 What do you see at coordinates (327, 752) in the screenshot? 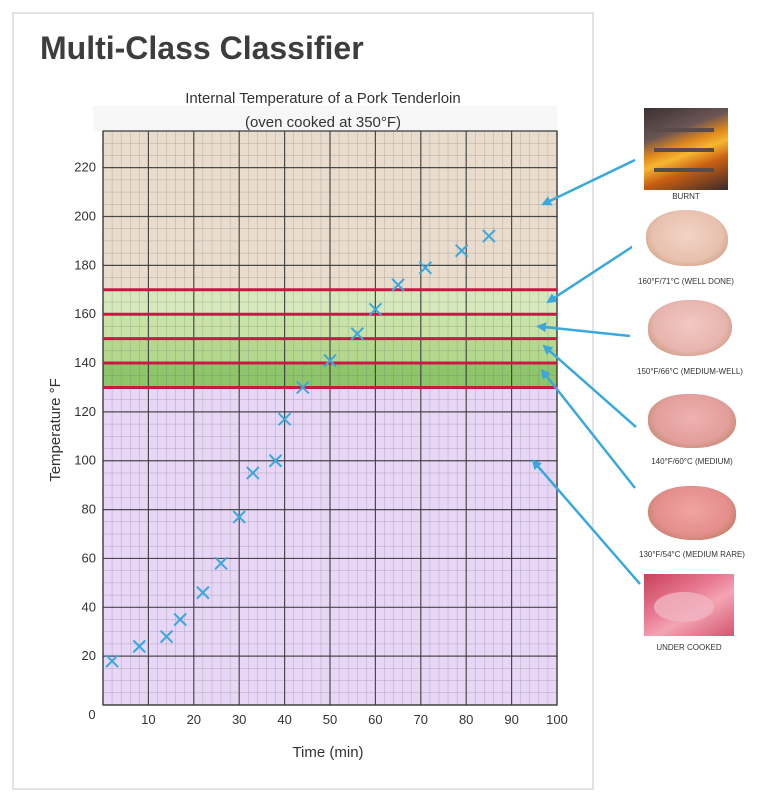
I see `x-axis-label: Time (min)` at bounding box center [327, 752].